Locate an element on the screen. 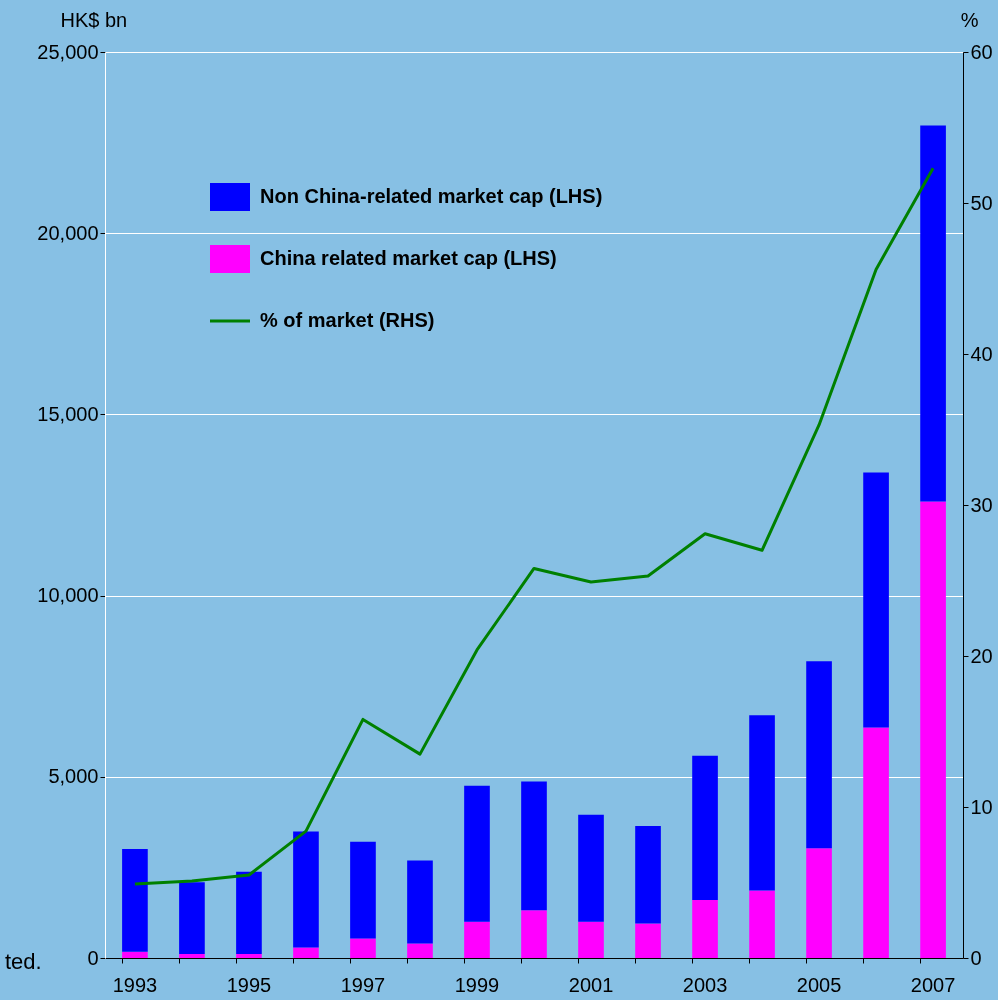 The height and width of the screenshot is (1001, 998). x-tick-label: 1999 is located at coordinates (477, 984).